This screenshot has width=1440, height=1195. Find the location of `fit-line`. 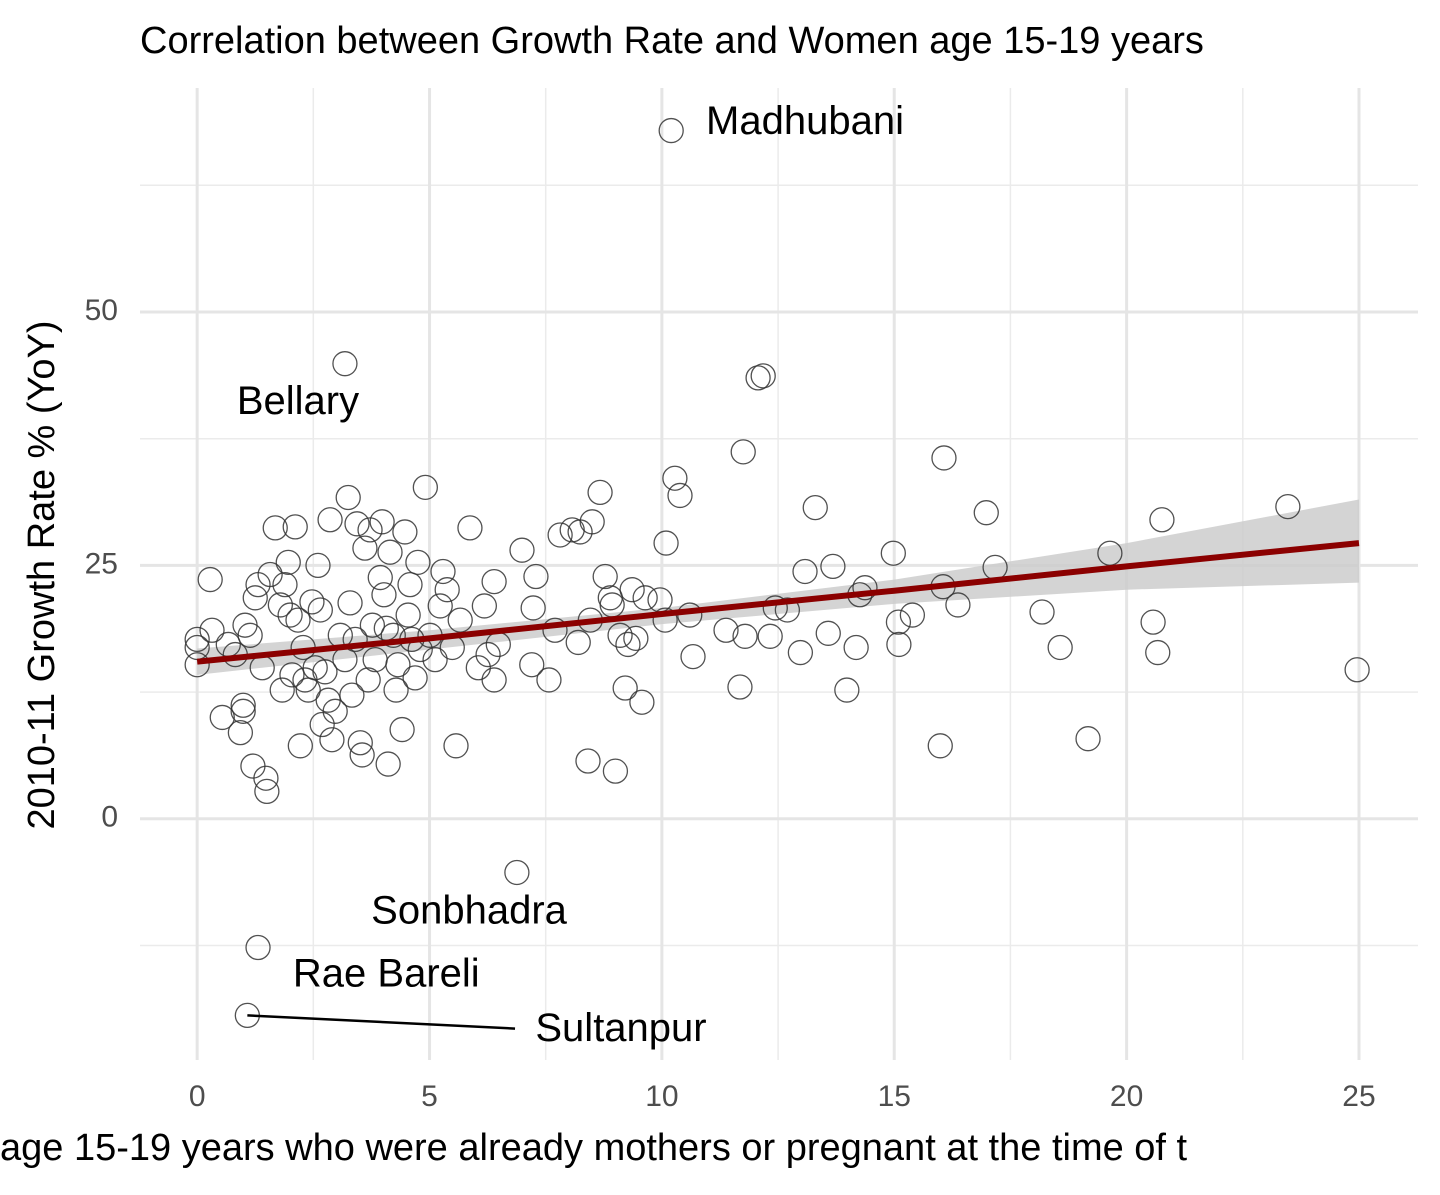

fit-line is located at coordinates (778, 602).